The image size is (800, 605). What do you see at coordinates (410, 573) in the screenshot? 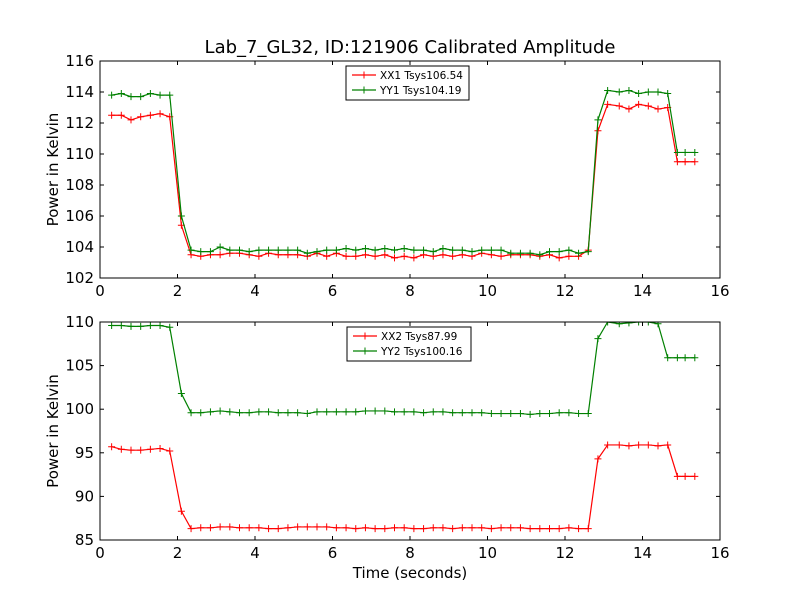
I see `x-axis-label: Time (seconds)` at bounding box center [410, 573].